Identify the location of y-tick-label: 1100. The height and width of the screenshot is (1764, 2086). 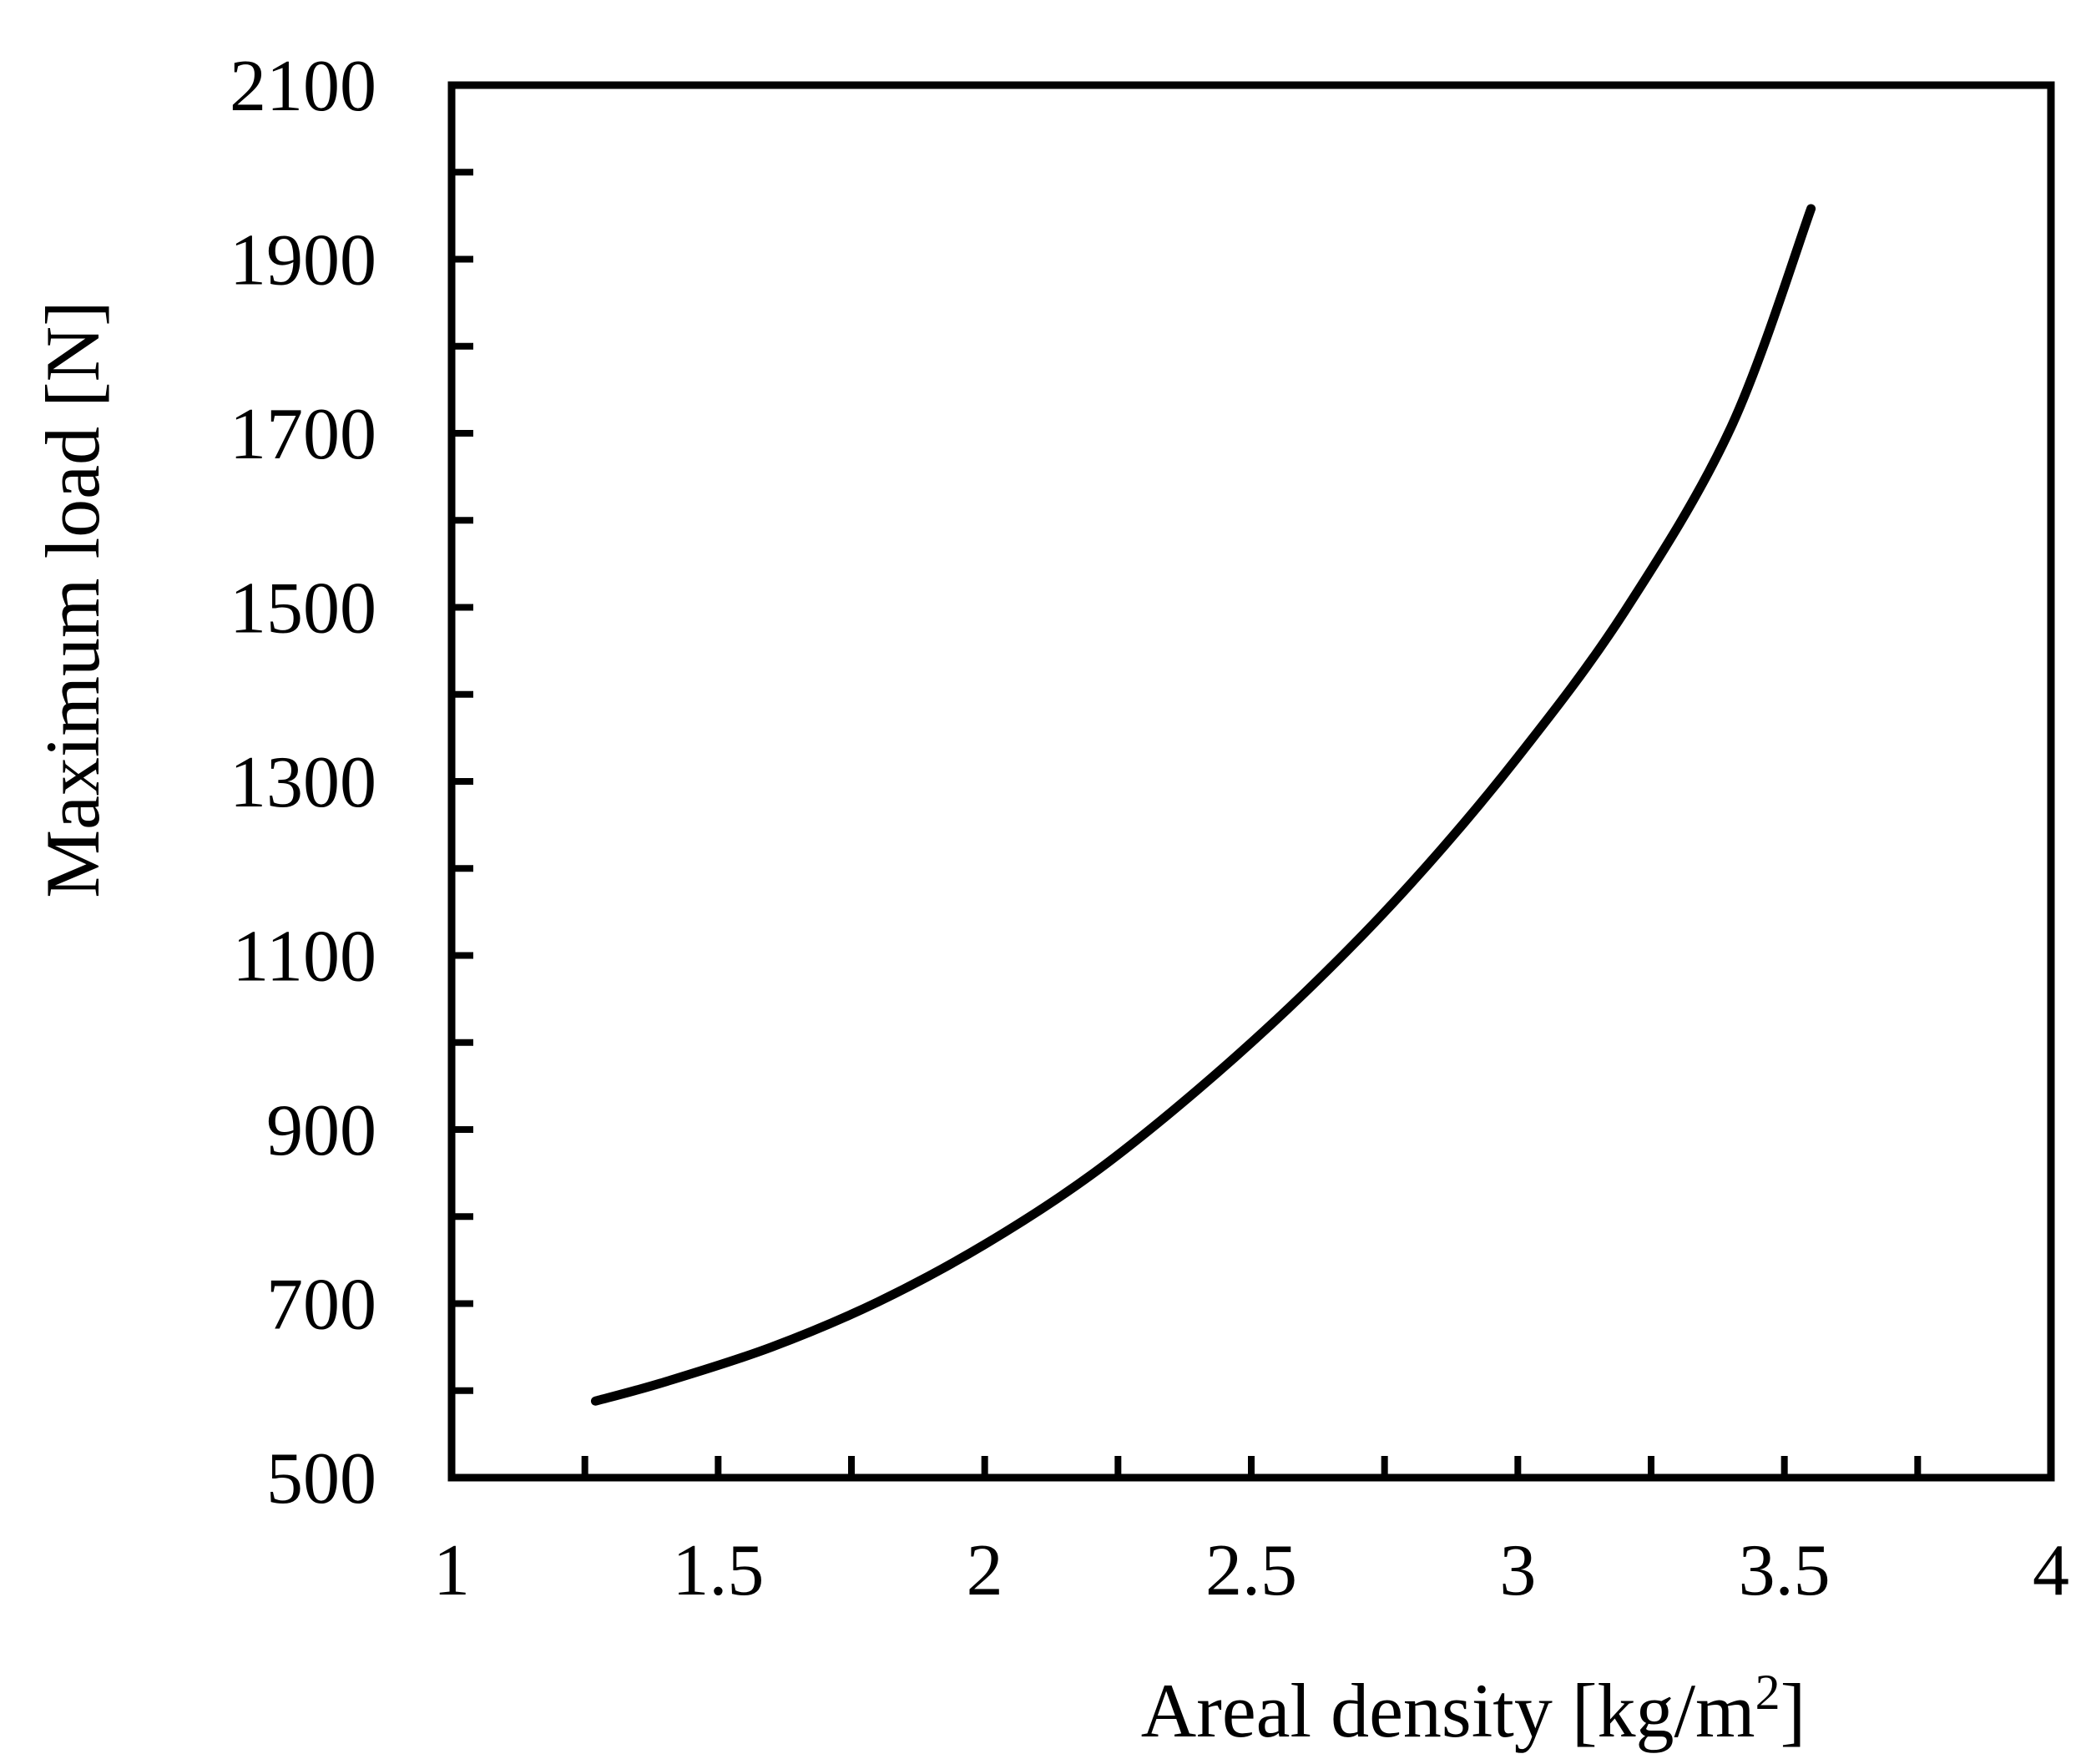
(304, 957).